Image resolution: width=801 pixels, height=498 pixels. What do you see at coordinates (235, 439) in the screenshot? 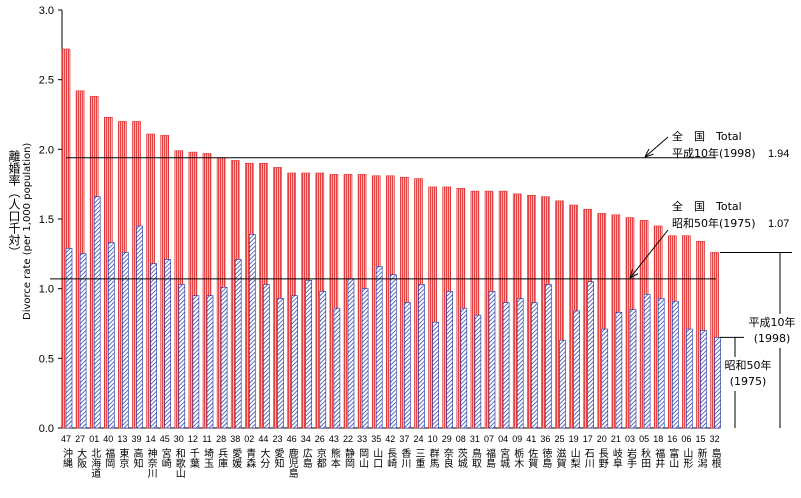
I see `x-tick-label: 38` at bounding box center [235, 439].